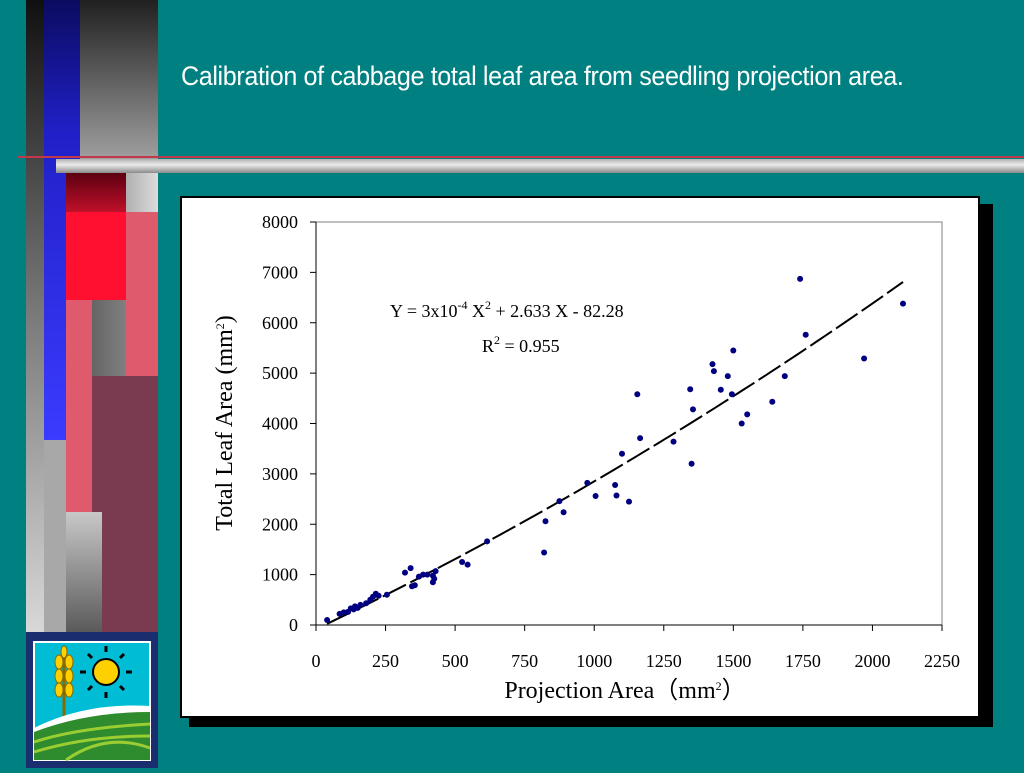 Image resolution: width=1024 pixels, height=773 pixels. Describe the element at coordinates (280, 323) in the screenshot. I see `y-tick-label: 6000` at that location.